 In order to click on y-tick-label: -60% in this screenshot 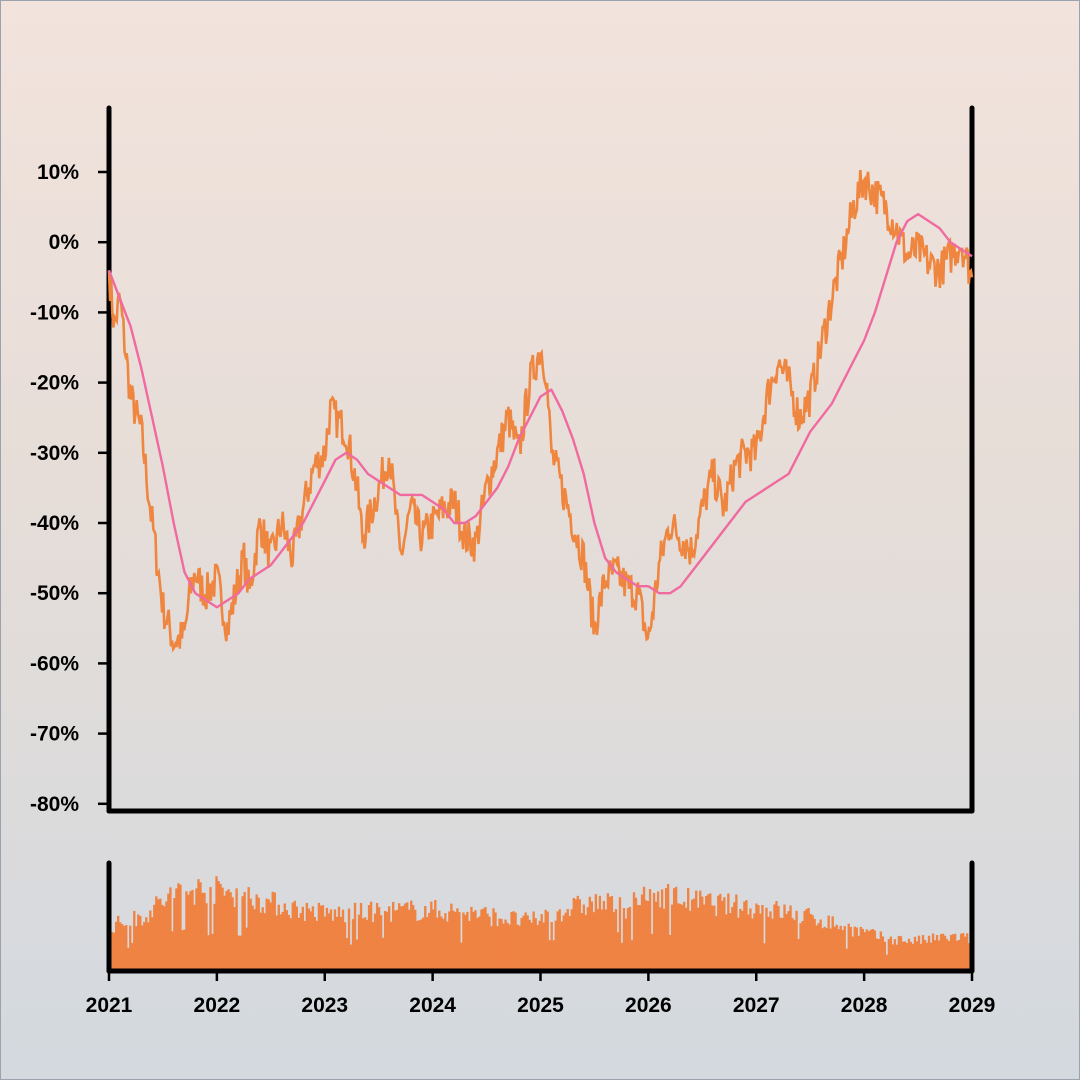, I will do `click(54, 663)`.